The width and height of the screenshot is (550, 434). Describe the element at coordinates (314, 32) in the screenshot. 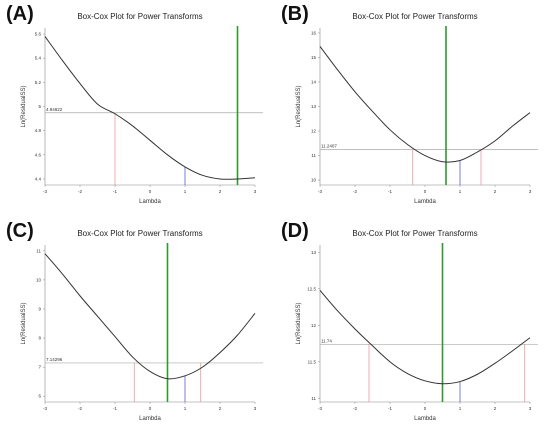

I see `y-tick-label: 16` at that location.